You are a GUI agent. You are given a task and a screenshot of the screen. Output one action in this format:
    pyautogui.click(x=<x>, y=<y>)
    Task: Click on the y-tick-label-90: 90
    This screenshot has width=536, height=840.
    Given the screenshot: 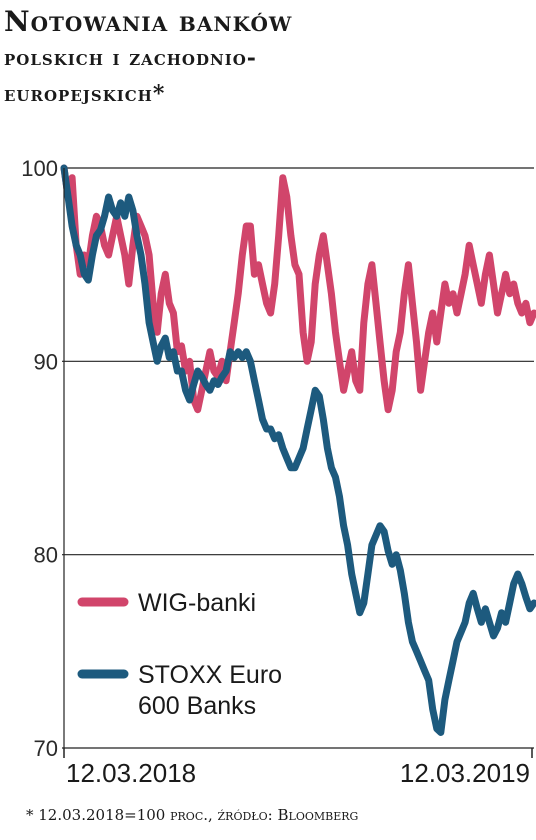 What is the action you would take?
    pyautogui.click(x=46, y=361)
    